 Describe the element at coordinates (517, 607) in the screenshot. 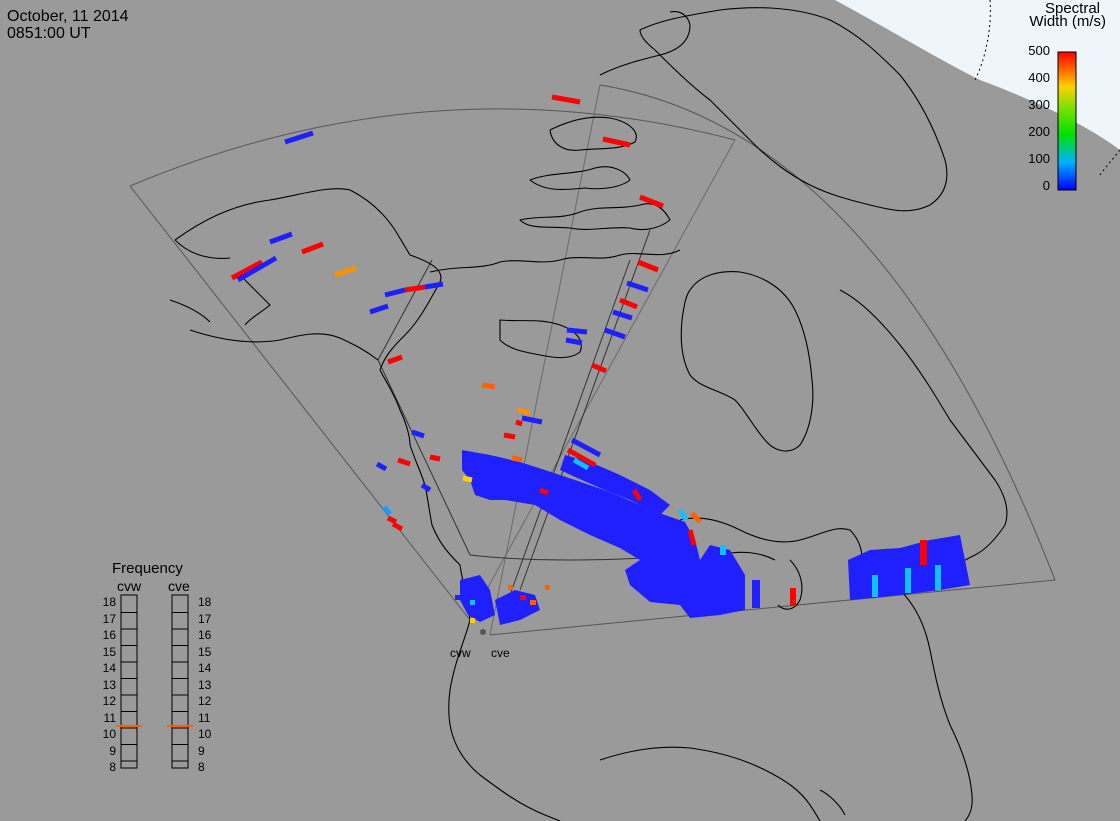

I see `echo-fan-cve` at that location.